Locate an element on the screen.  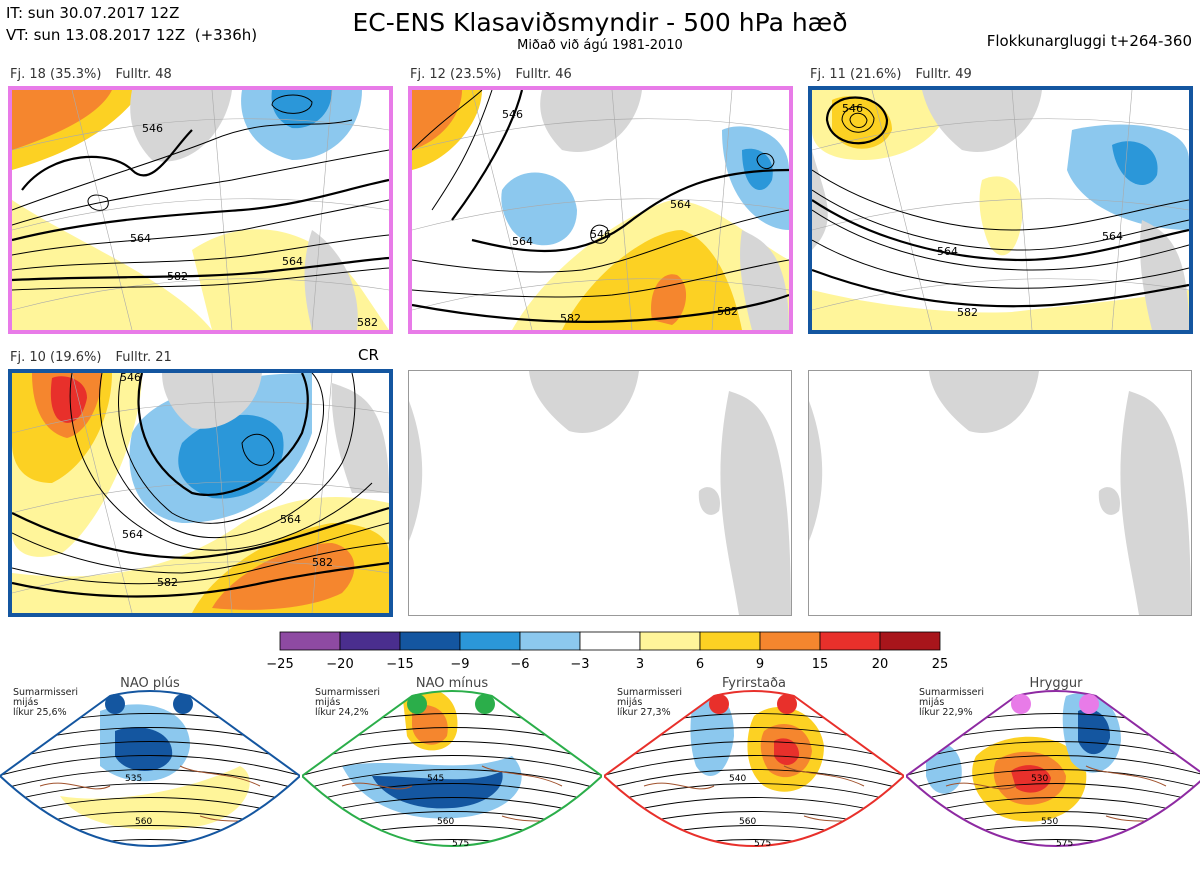
regime-map: 540 560 575 is located at coordinates (754, 769).